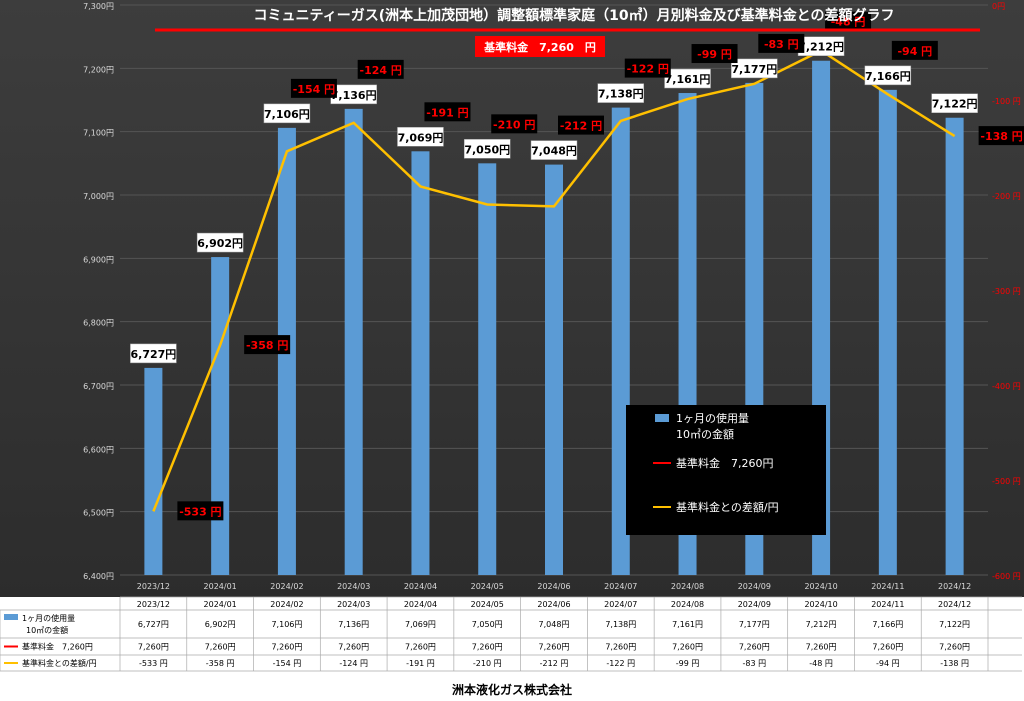 The image size is (1024, 701). I want to click on difference-value-text: -99 円, so click(714, 54).